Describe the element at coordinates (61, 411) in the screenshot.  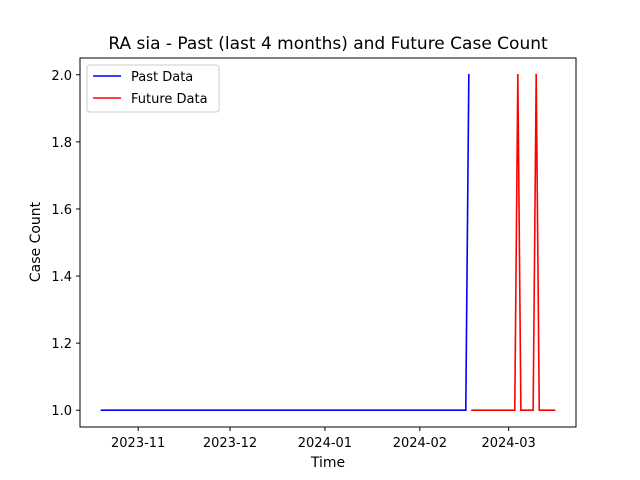
I see `y-tick-label: 1.0` at that location.